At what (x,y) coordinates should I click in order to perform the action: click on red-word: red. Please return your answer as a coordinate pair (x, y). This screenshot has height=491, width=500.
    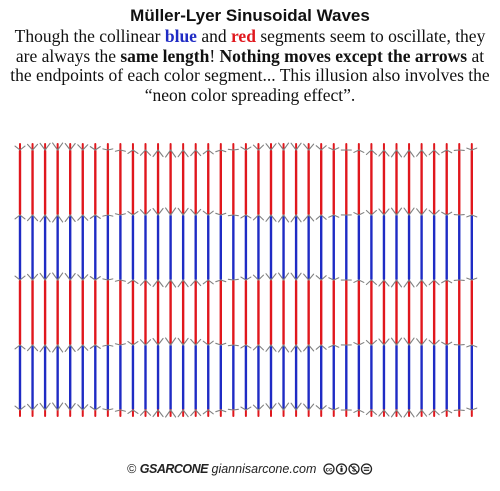
    Looking at the image, I should click on (243, 36).